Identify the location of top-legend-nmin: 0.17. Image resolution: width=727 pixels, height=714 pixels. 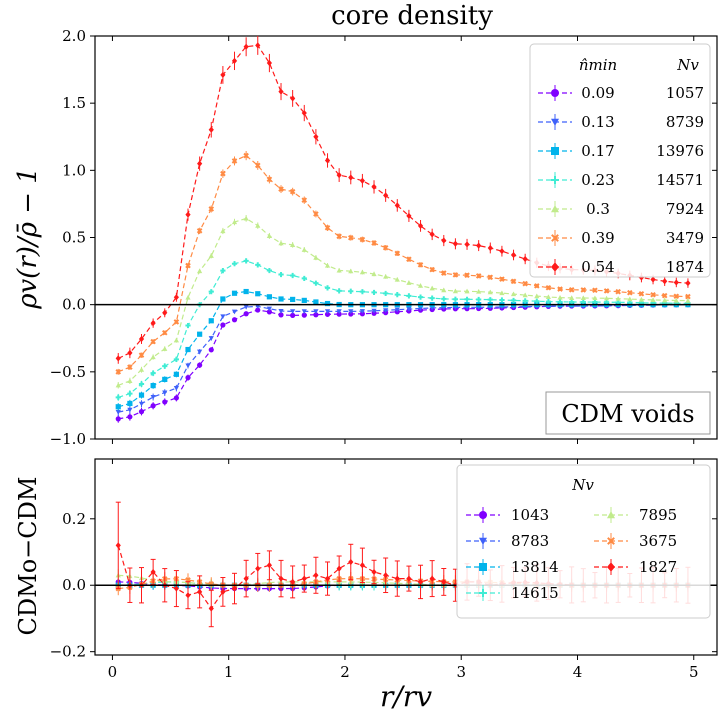
(597, 151).